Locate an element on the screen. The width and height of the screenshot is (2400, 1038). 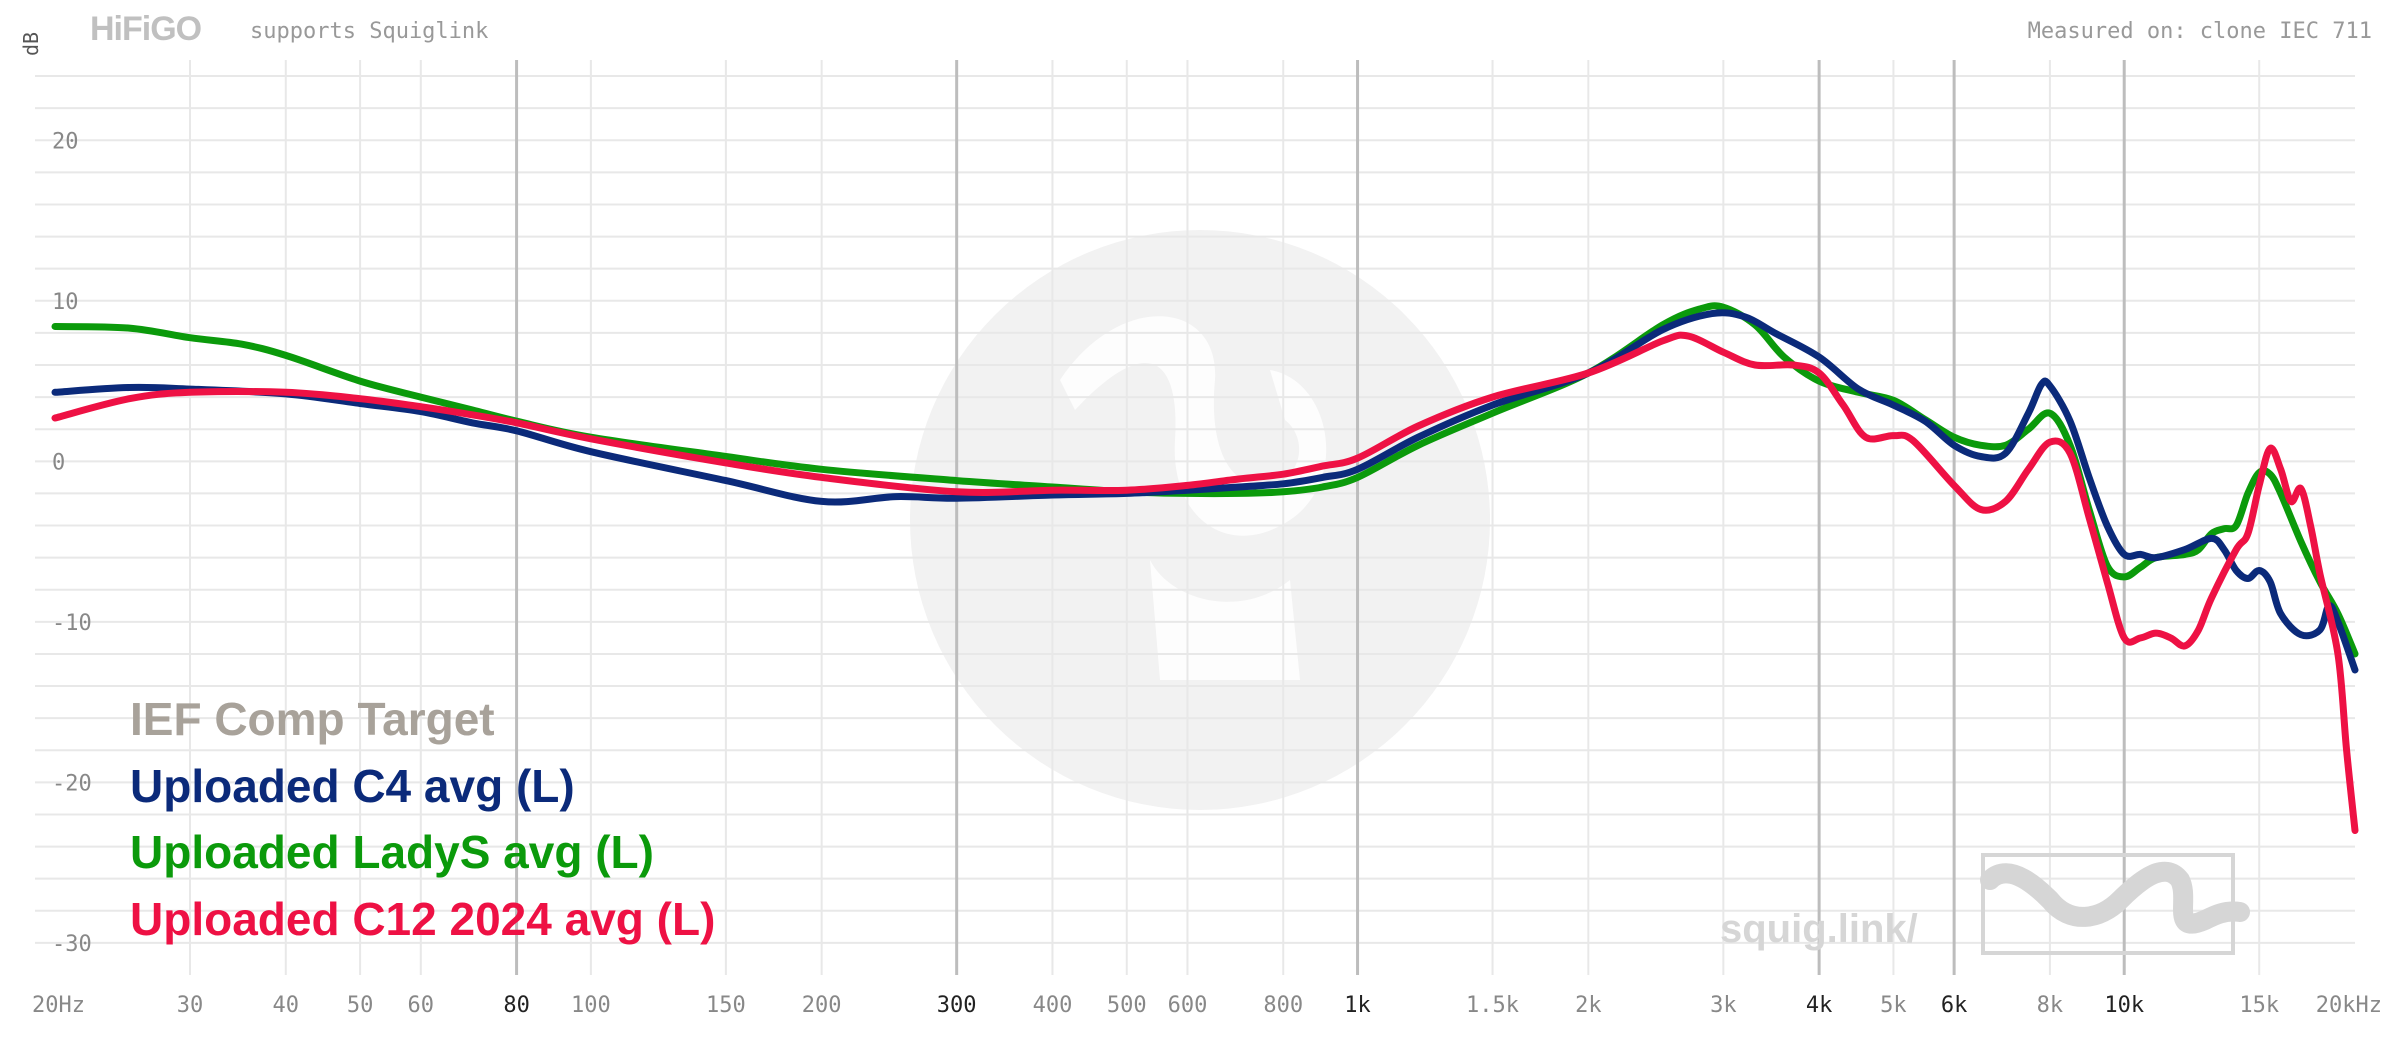
x-tick-label: 40 is located at coordinates (286, 1005).